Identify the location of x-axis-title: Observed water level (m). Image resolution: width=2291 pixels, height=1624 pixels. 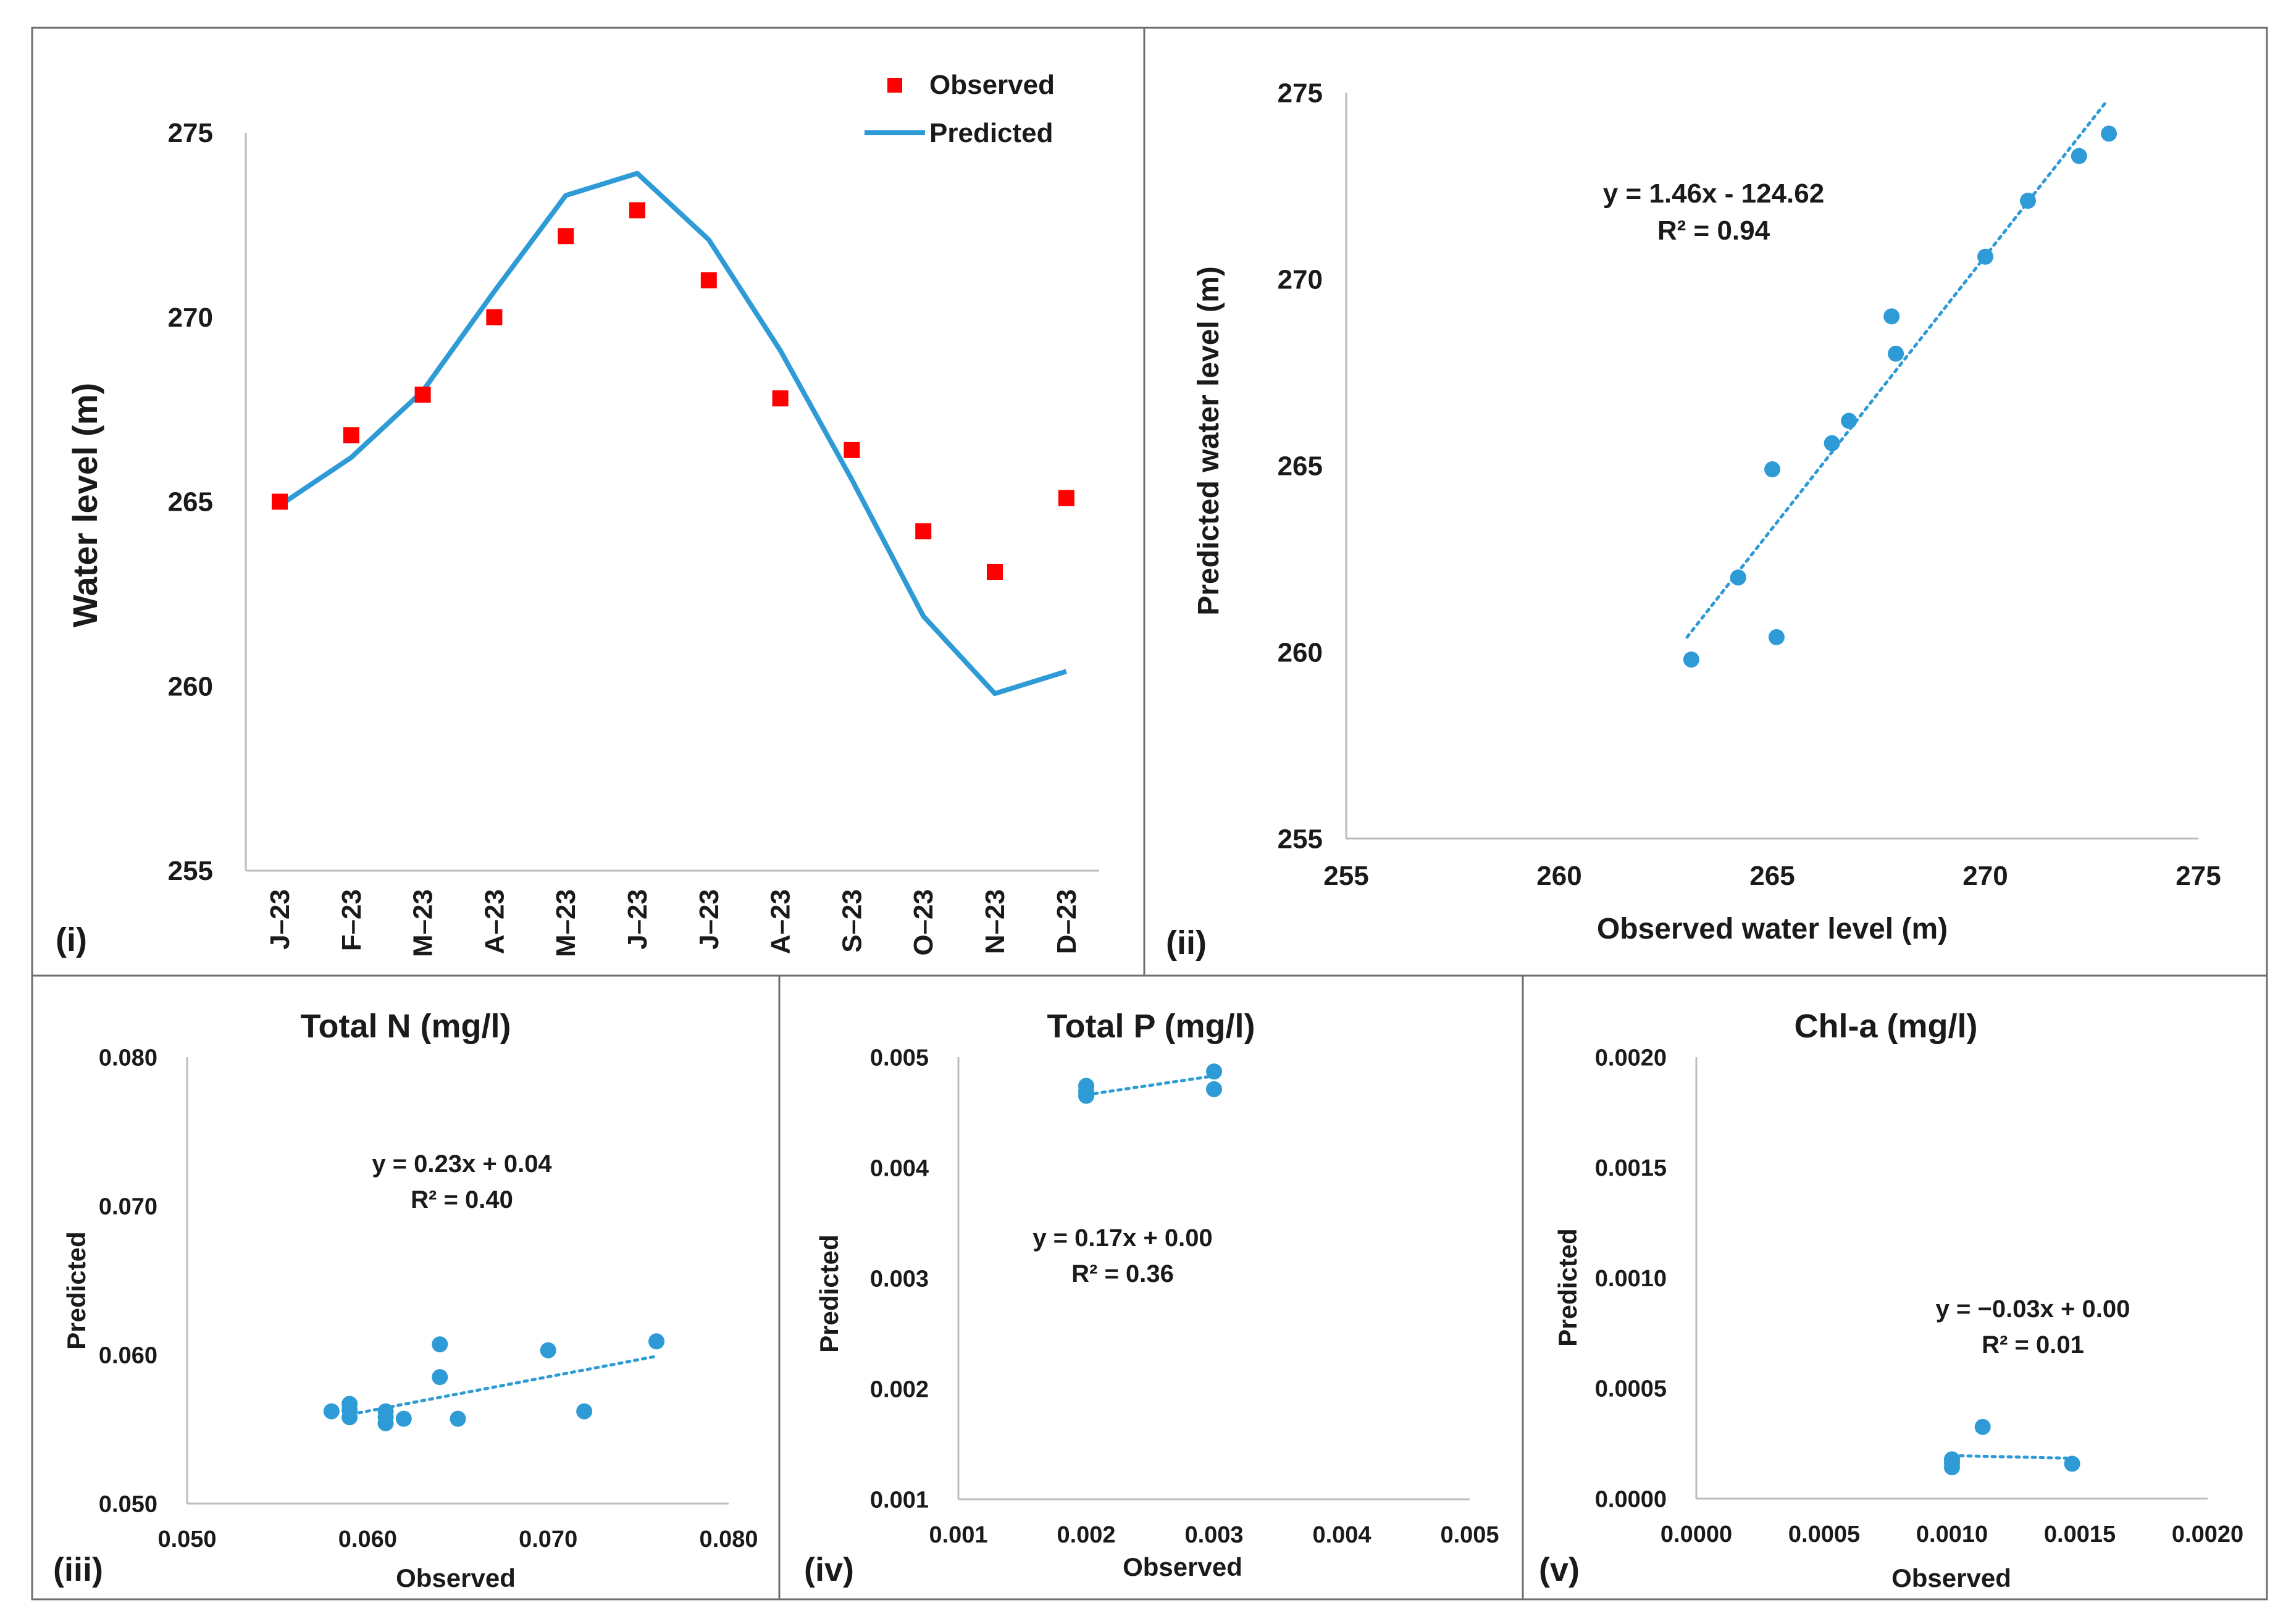
(1772, 929).